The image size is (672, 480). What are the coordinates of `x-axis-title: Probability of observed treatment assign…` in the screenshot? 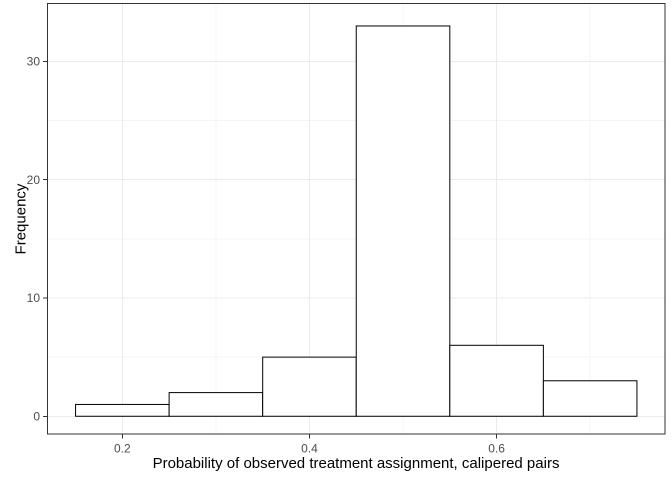 It's located at (356, 463).